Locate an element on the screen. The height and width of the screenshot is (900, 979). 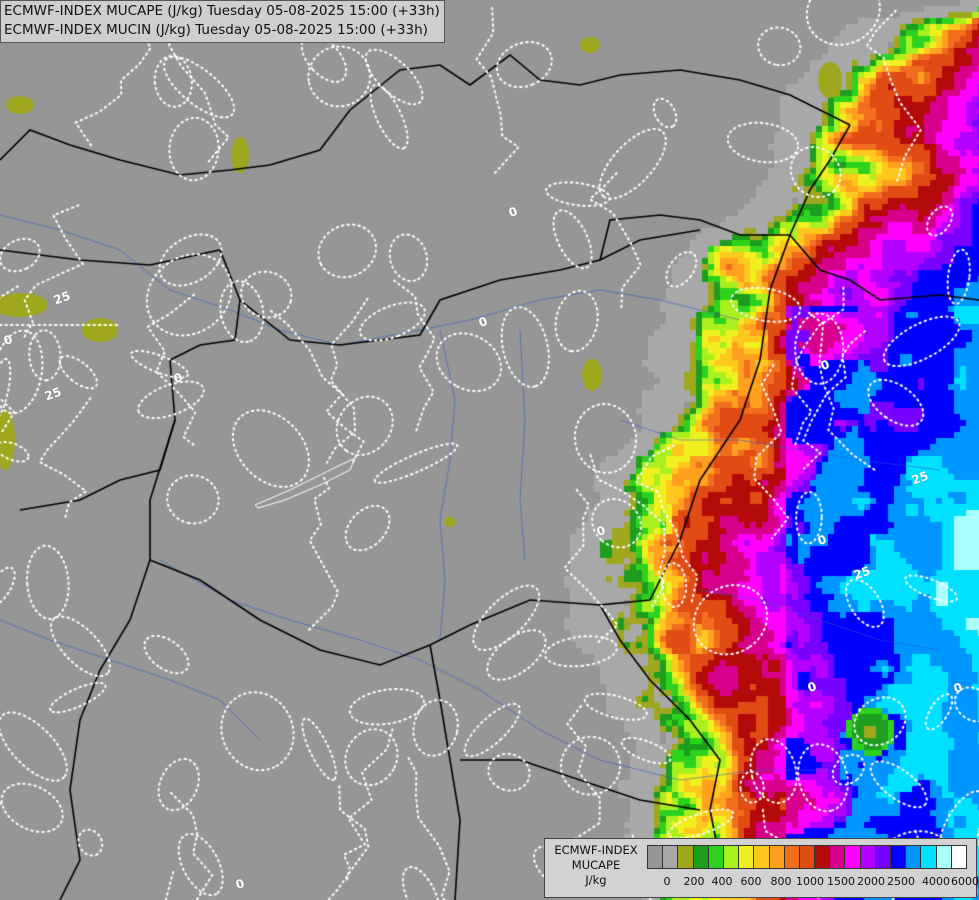
legend-title: ECMWF-INDEX MUCAPE J/kg is located at coordinates (596, 865).